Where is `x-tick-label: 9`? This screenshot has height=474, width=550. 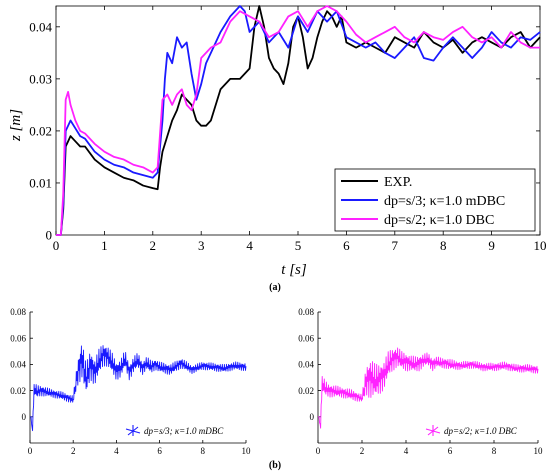 x-tick-label: 9 is located at coordinates (491, 245).